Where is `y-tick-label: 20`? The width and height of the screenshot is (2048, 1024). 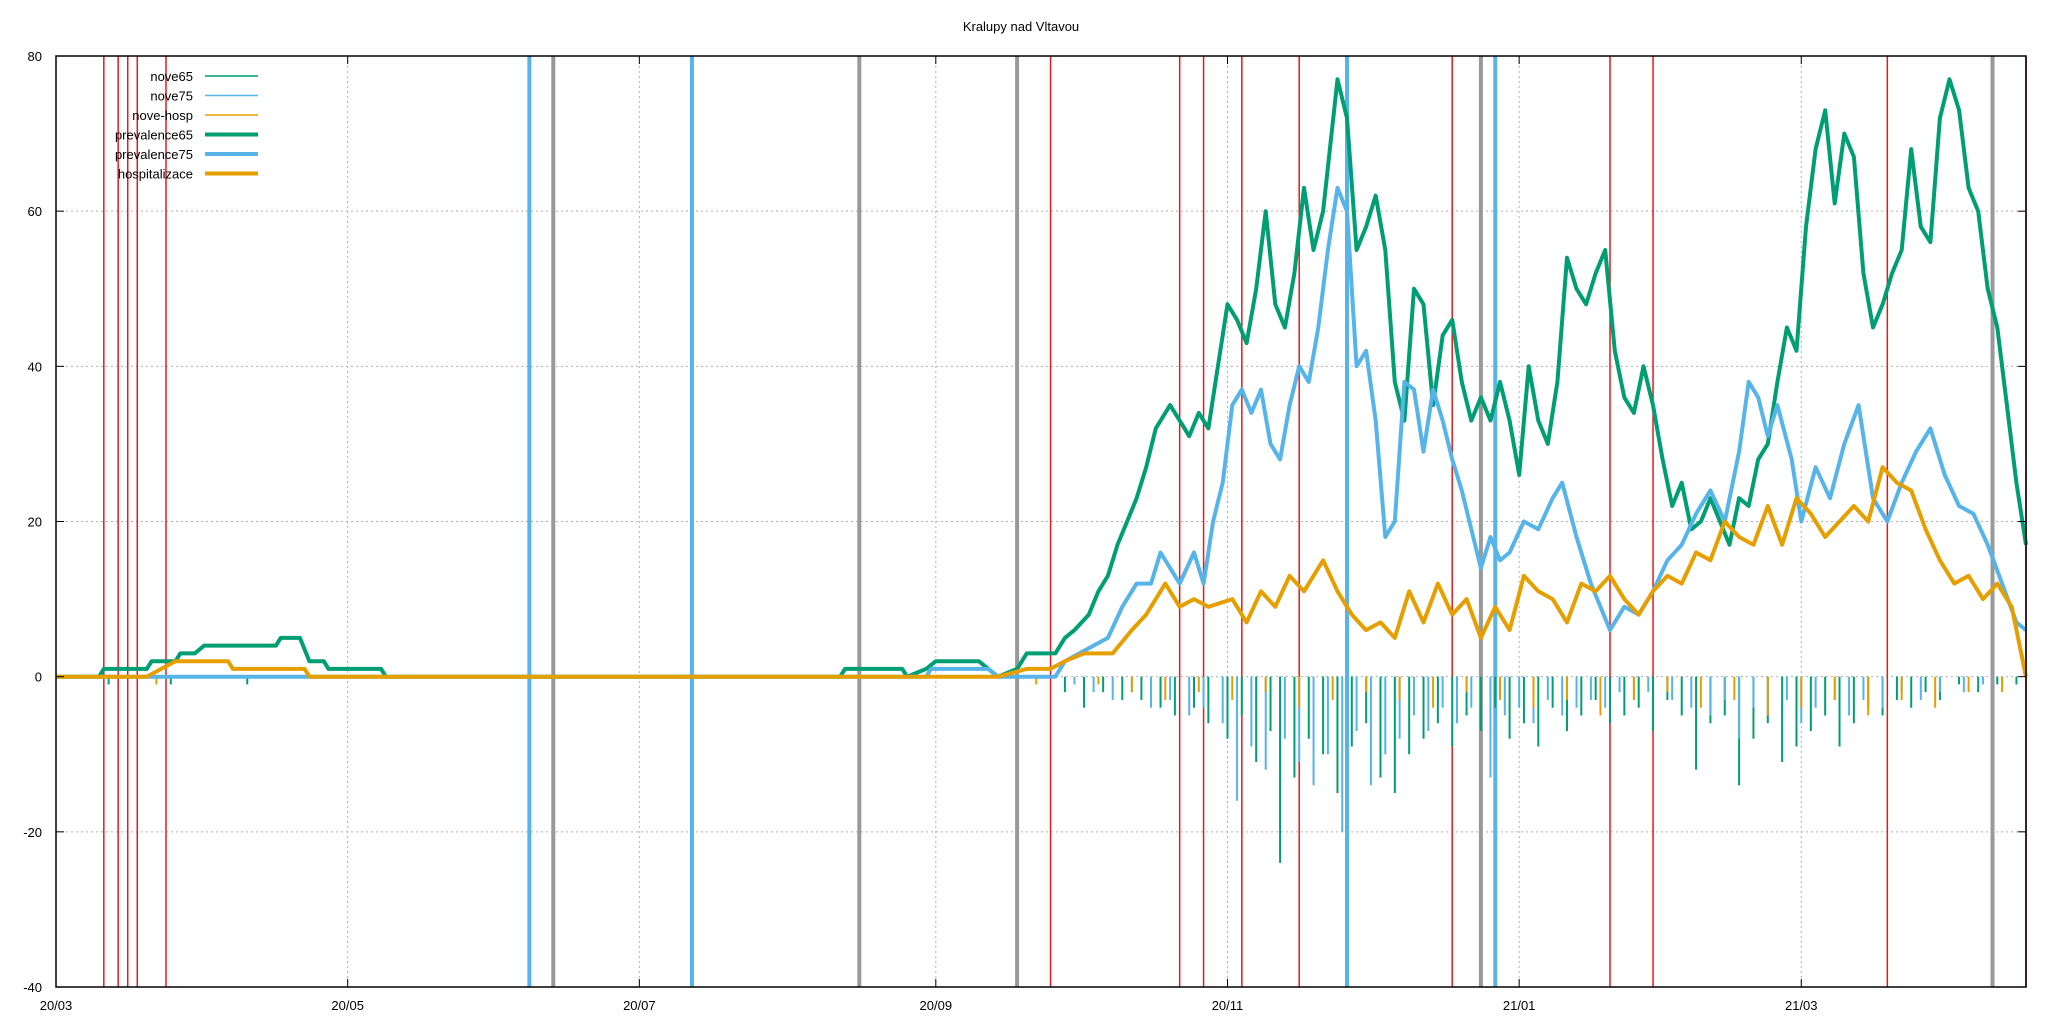 y-tick-label: 20 is located at coordinates (35, 522).